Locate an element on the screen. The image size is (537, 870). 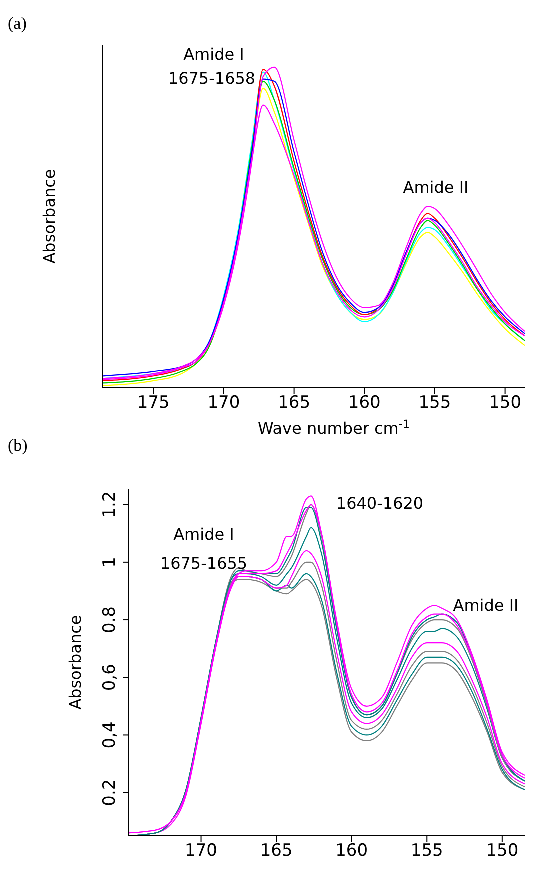
y-tick-label: 0.8 is located at coordinates (110, 620).